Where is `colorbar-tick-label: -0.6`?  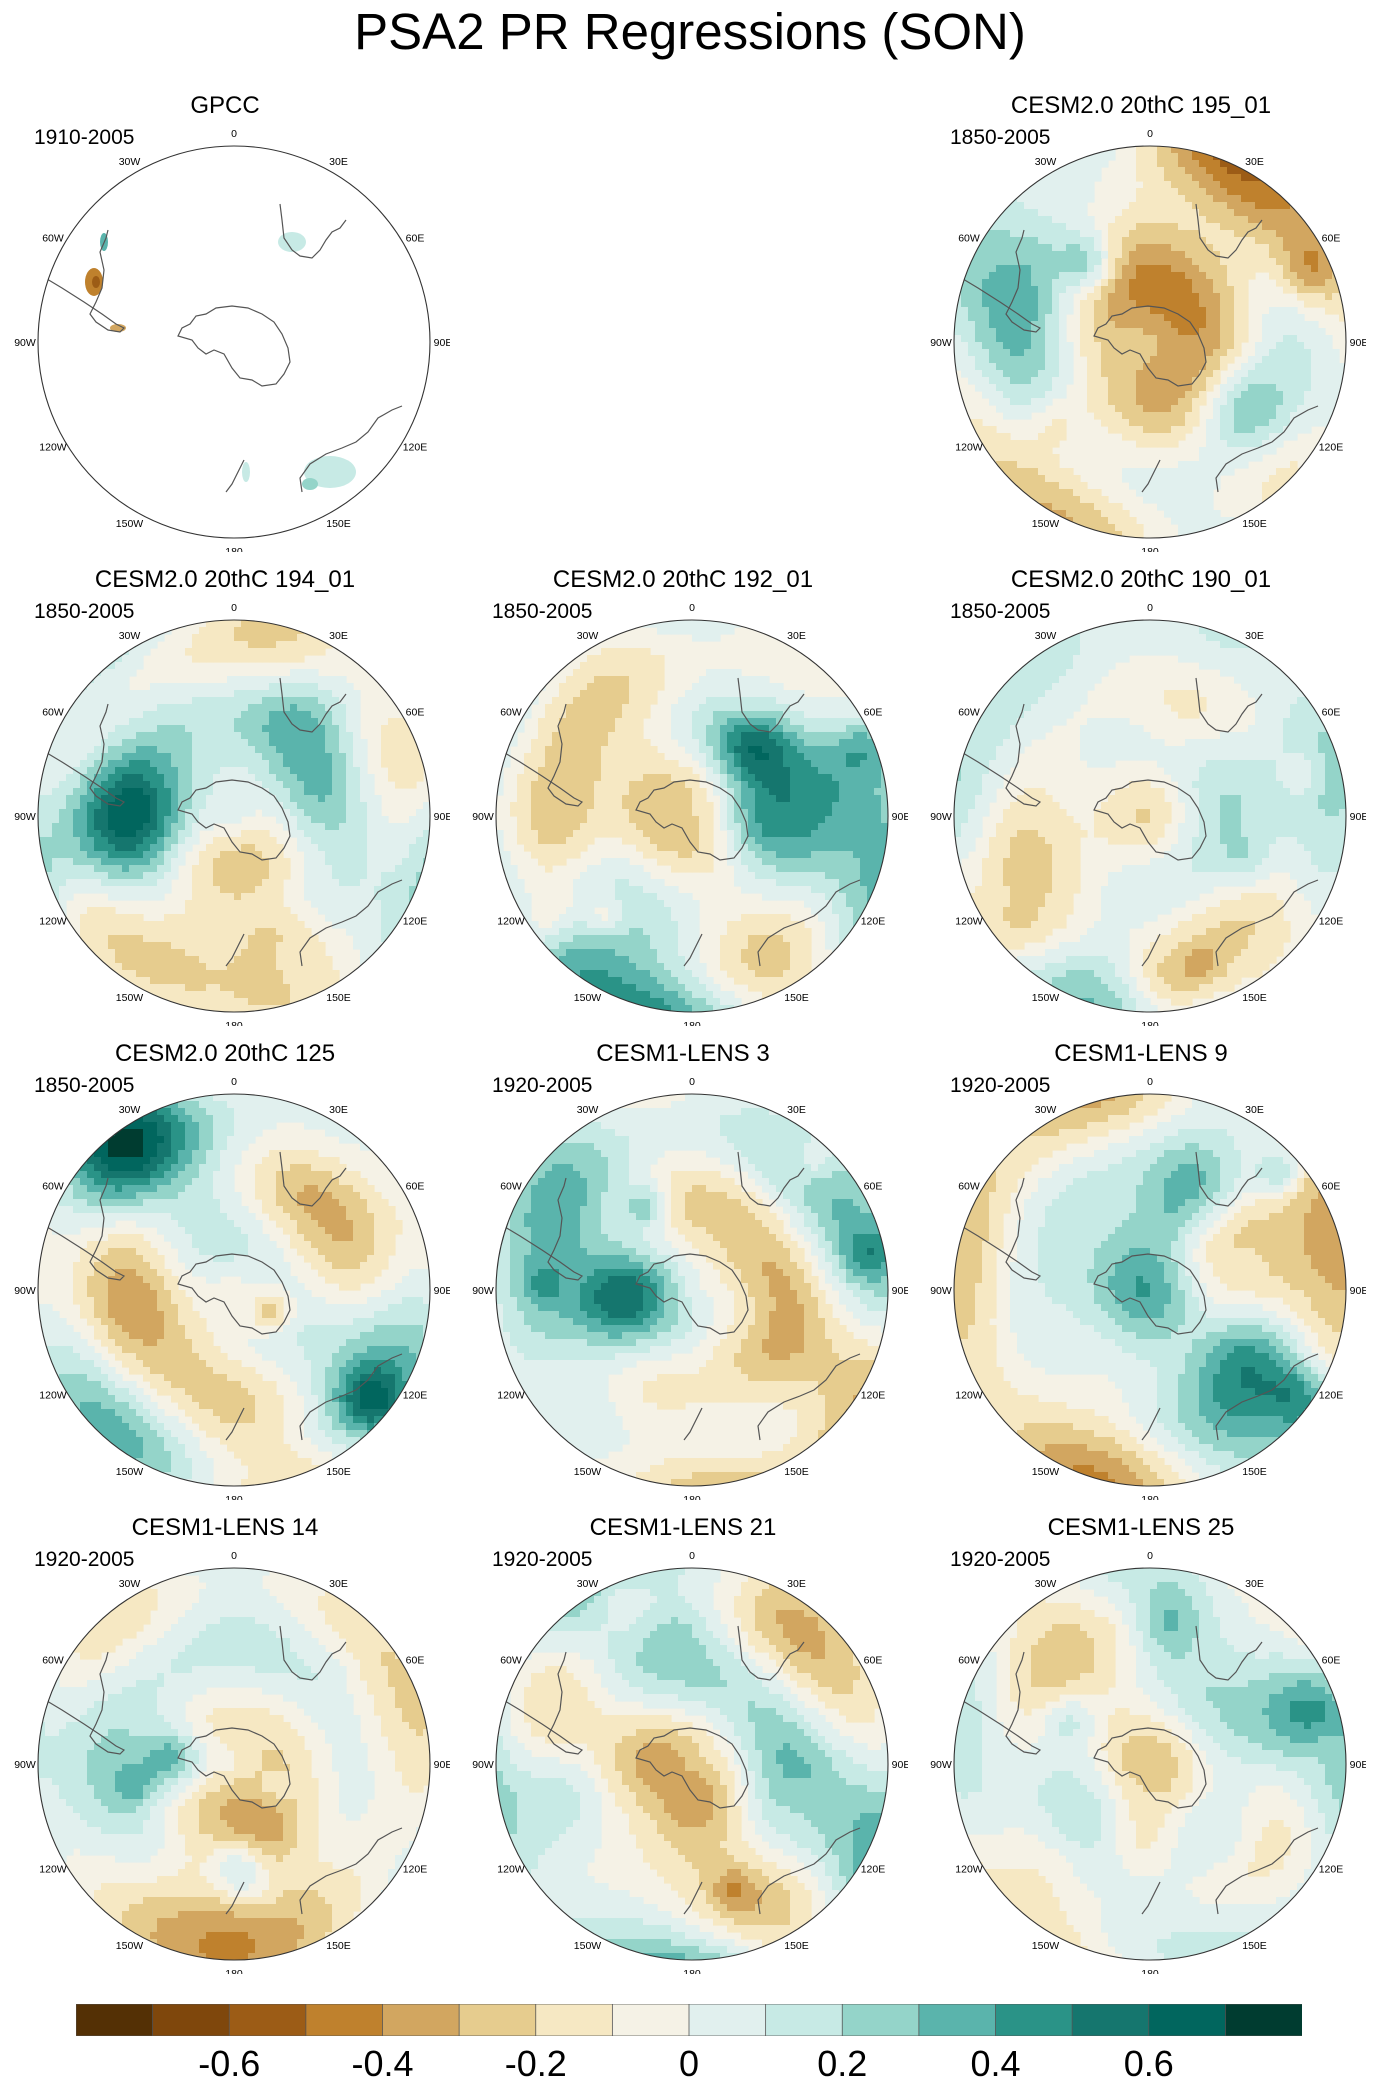 colorbar-tick-label: -0.6 is located at coordinates (229, 2064).